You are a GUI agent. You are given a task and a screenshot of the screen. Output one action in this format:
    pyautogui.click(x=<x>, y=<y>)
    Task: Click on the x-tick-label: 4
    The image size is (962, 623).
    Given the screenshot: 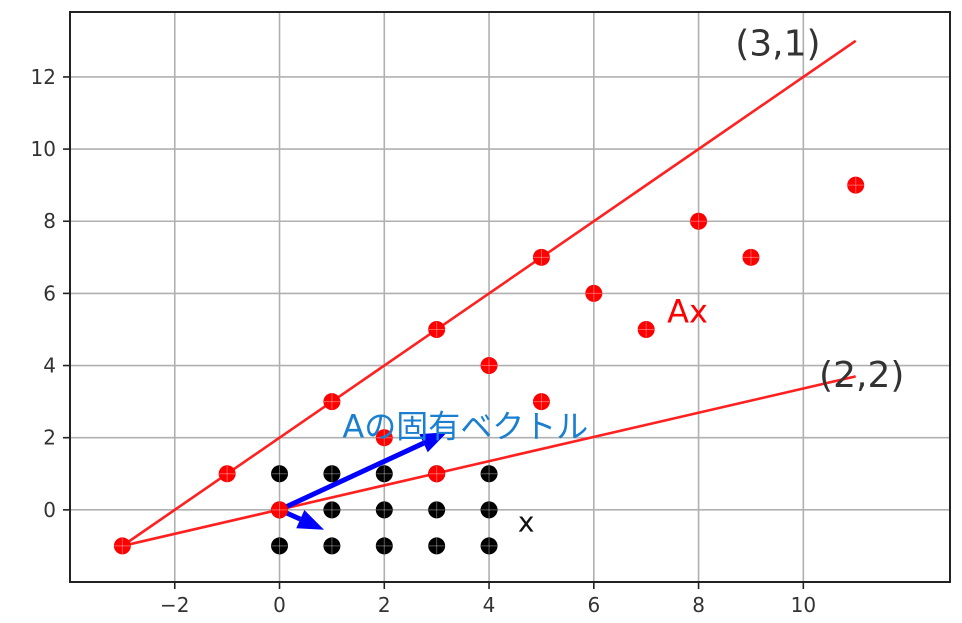 What is the action you would take?
    pyautogui.click(x=489, y=605)
    